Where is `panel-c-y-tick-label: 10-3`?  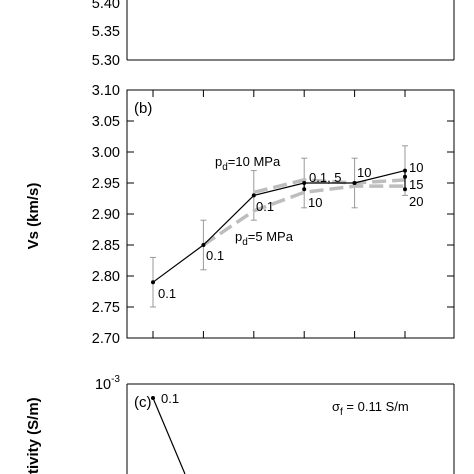
panel-c-y-tick-label: 10-3 is located at coordinates (107, 383).